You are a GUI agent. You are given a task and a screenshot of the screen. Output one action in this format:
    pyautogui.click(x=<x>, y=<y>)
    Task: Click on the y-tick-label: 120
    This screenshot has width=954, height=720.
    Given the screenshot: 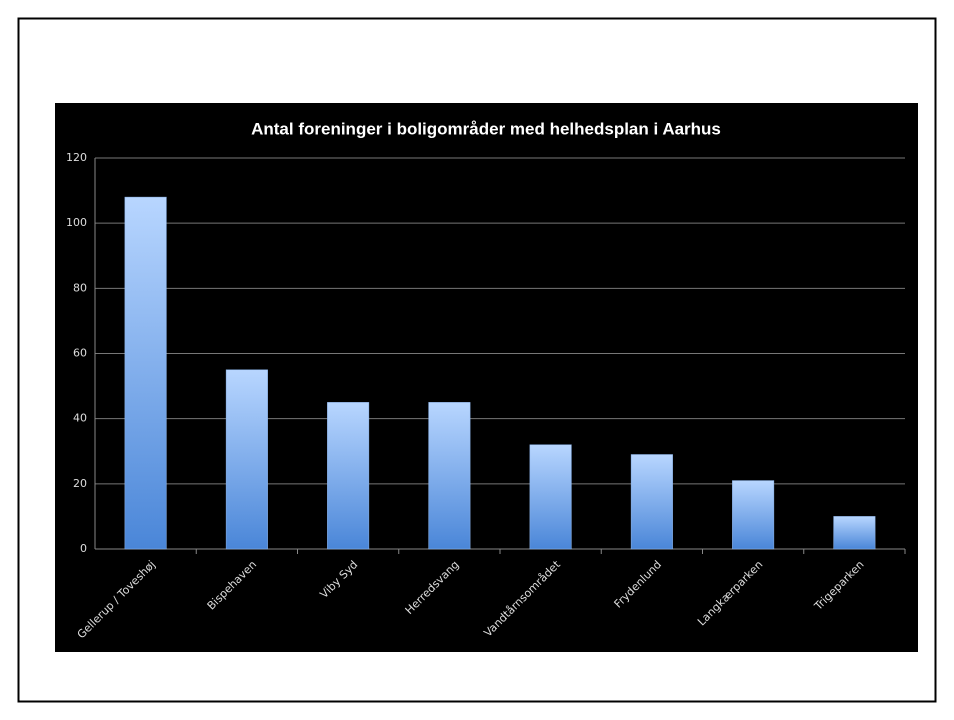 What is the action you would take?
    pyautogui.click(x=76, y=157)
    